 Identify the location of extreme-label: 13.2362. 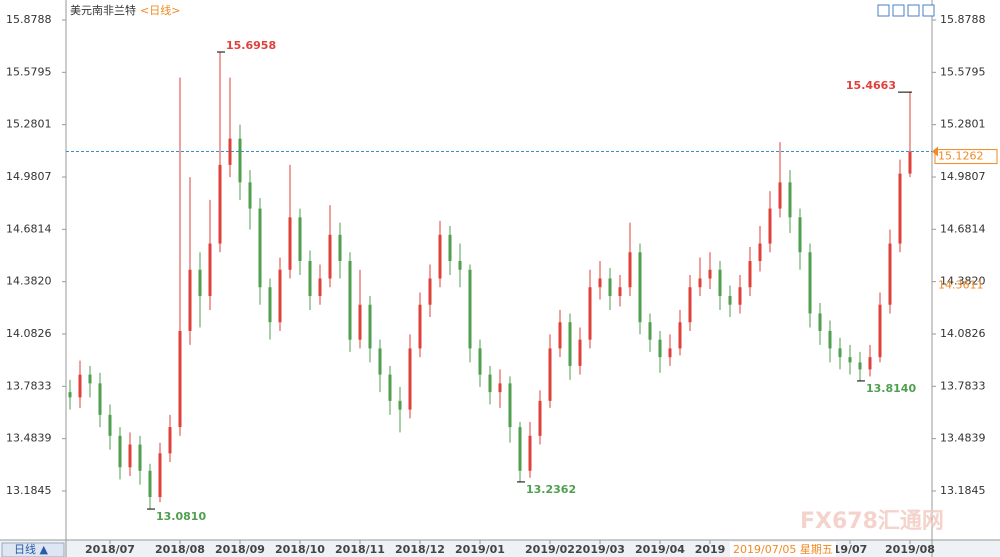
(551, 489).